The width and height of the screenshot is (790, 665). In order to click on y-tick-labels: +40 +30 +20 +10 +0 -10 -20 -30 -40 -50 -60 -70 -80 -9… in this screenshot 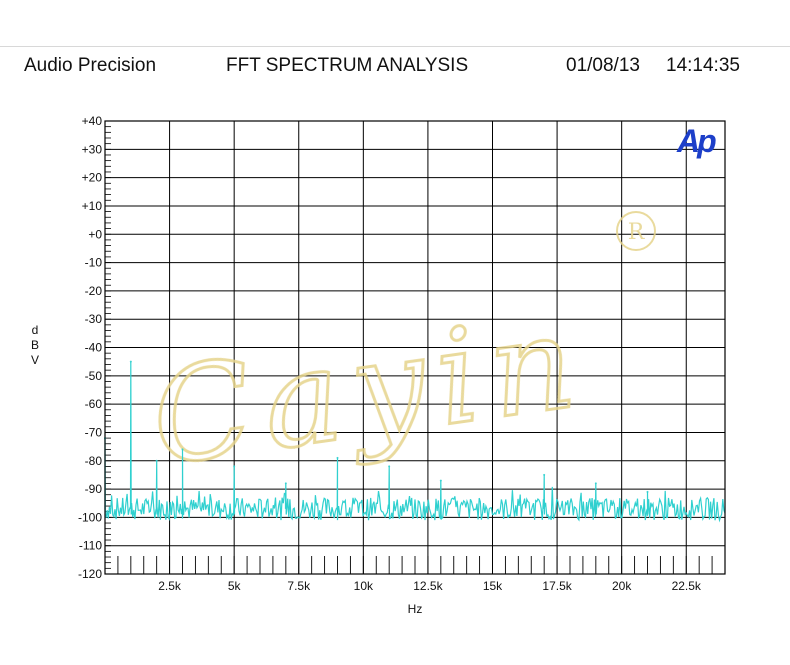, I will do `click(90, 347)`.